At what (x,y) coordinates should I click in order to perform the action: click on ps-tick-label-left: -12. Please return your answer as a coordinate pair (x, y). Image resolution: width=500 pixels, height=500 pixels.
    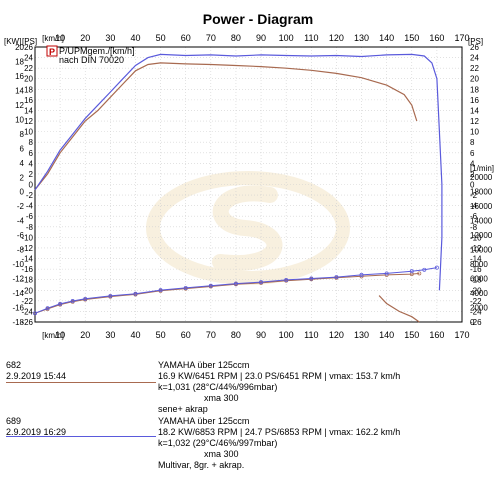
    Looking at the image, I should click on (27, 248).